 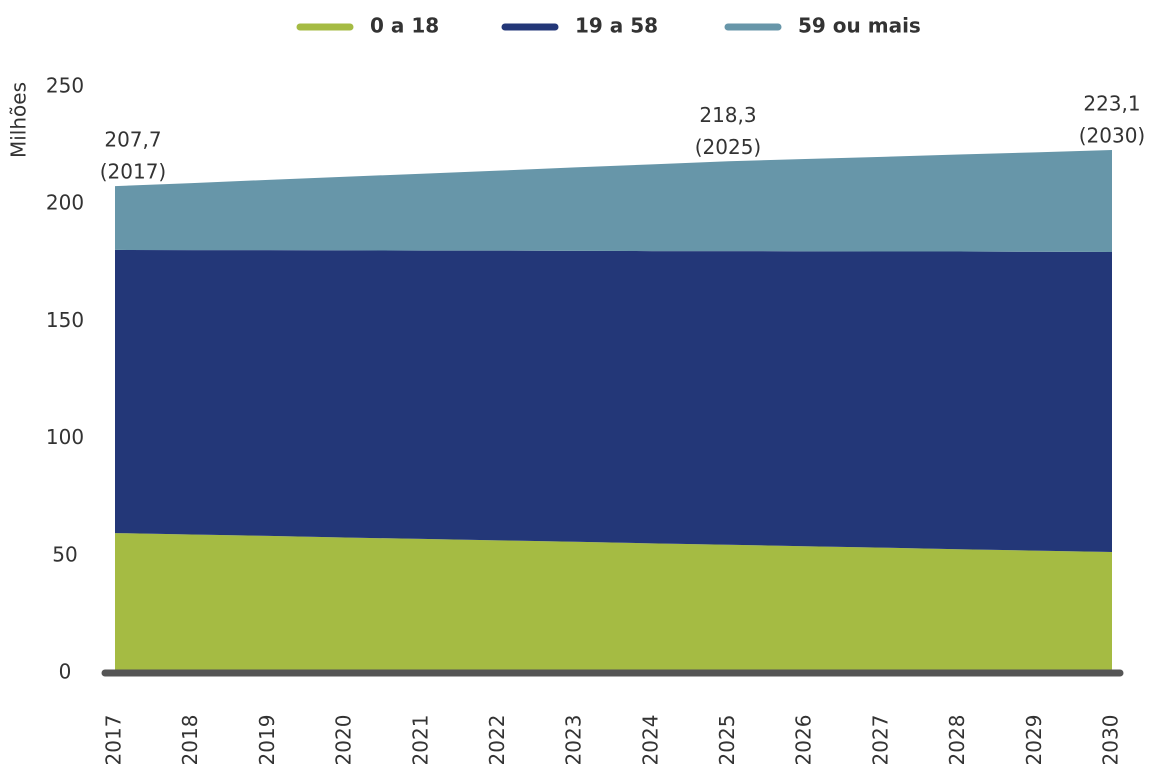 I want to click on x-tick-label: 2018, so click(x=190, y=740).